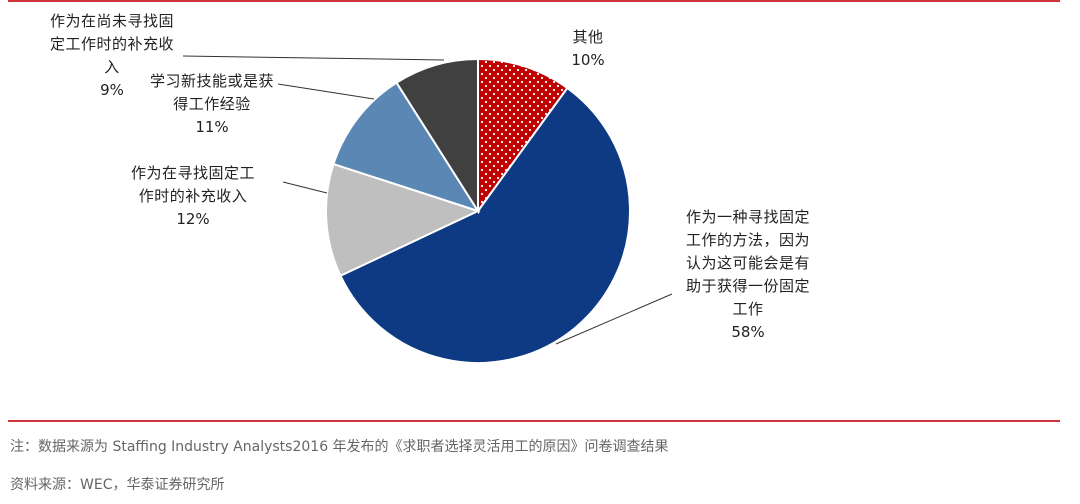 The height and width of the screenshot is (504, 1080). What do you see at coordinates (112, 21) in the screenshot?
I see `slice-label-5-line-1: 作为在尚未寻找固` at bounding box center [112, 21].